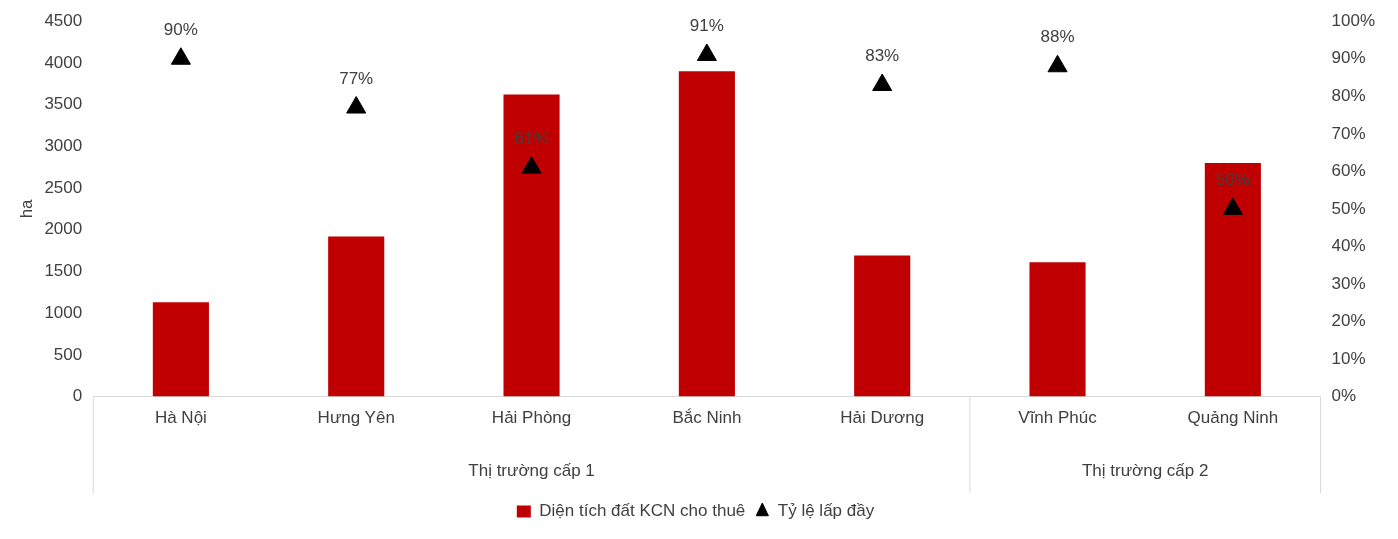  I want to click on y2-tick-label: 40%, so click(1348, 246).